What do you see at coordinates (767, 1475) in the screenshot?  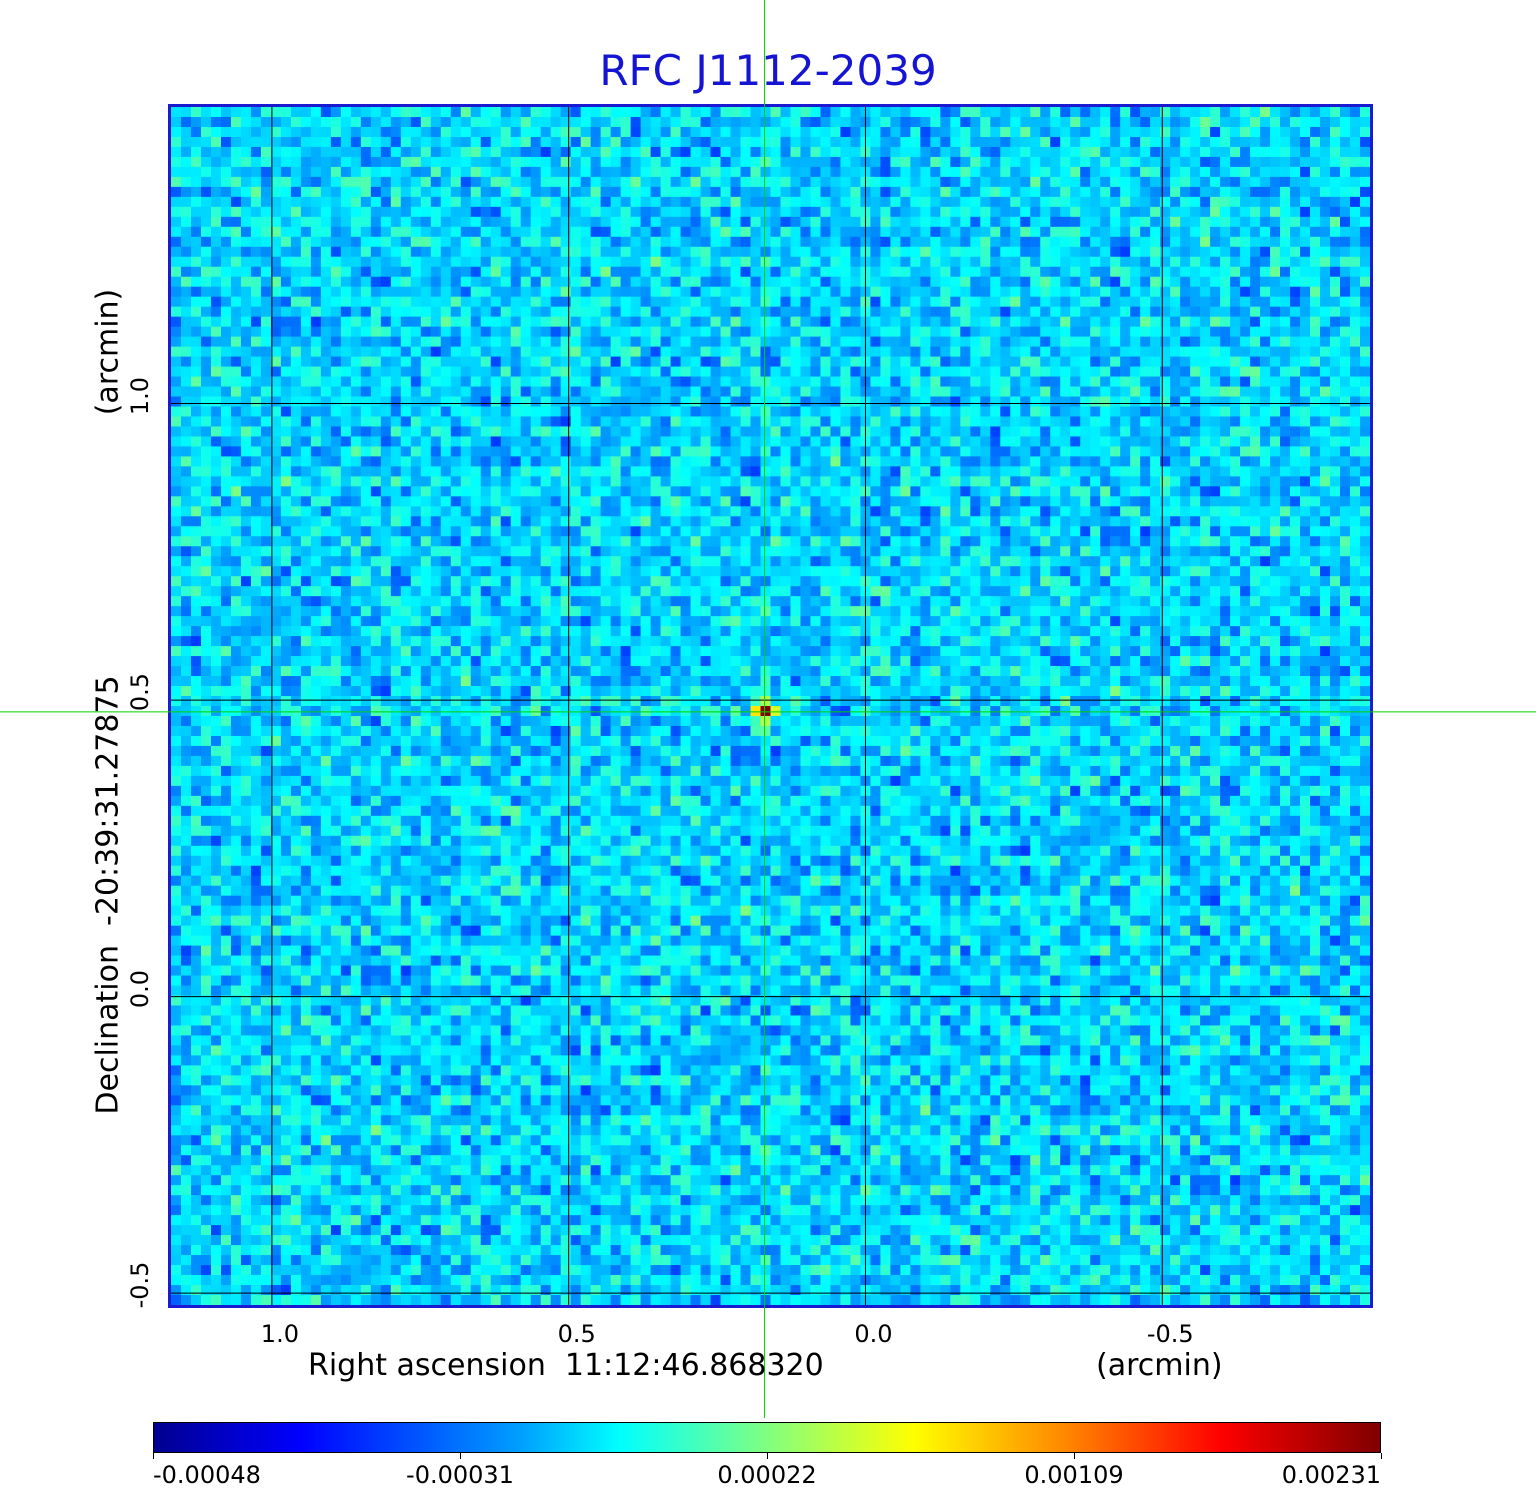 I see `colorbar-tick-label: 0.00022` at bounding box center [767, 1475].